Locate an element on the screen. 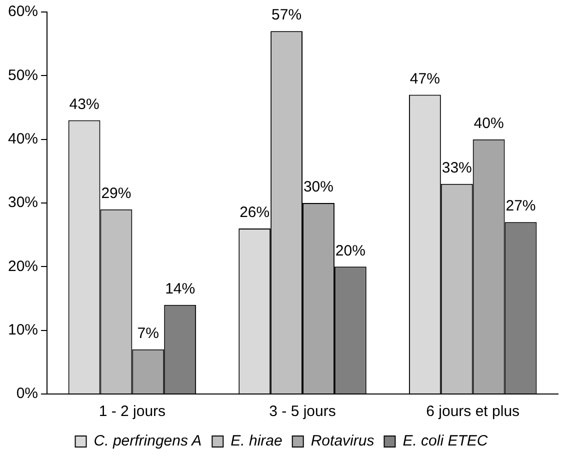 Image resolution: width=573 pixels, height=459 pixels. data-label: 57% is located at coordinates (287, 15).